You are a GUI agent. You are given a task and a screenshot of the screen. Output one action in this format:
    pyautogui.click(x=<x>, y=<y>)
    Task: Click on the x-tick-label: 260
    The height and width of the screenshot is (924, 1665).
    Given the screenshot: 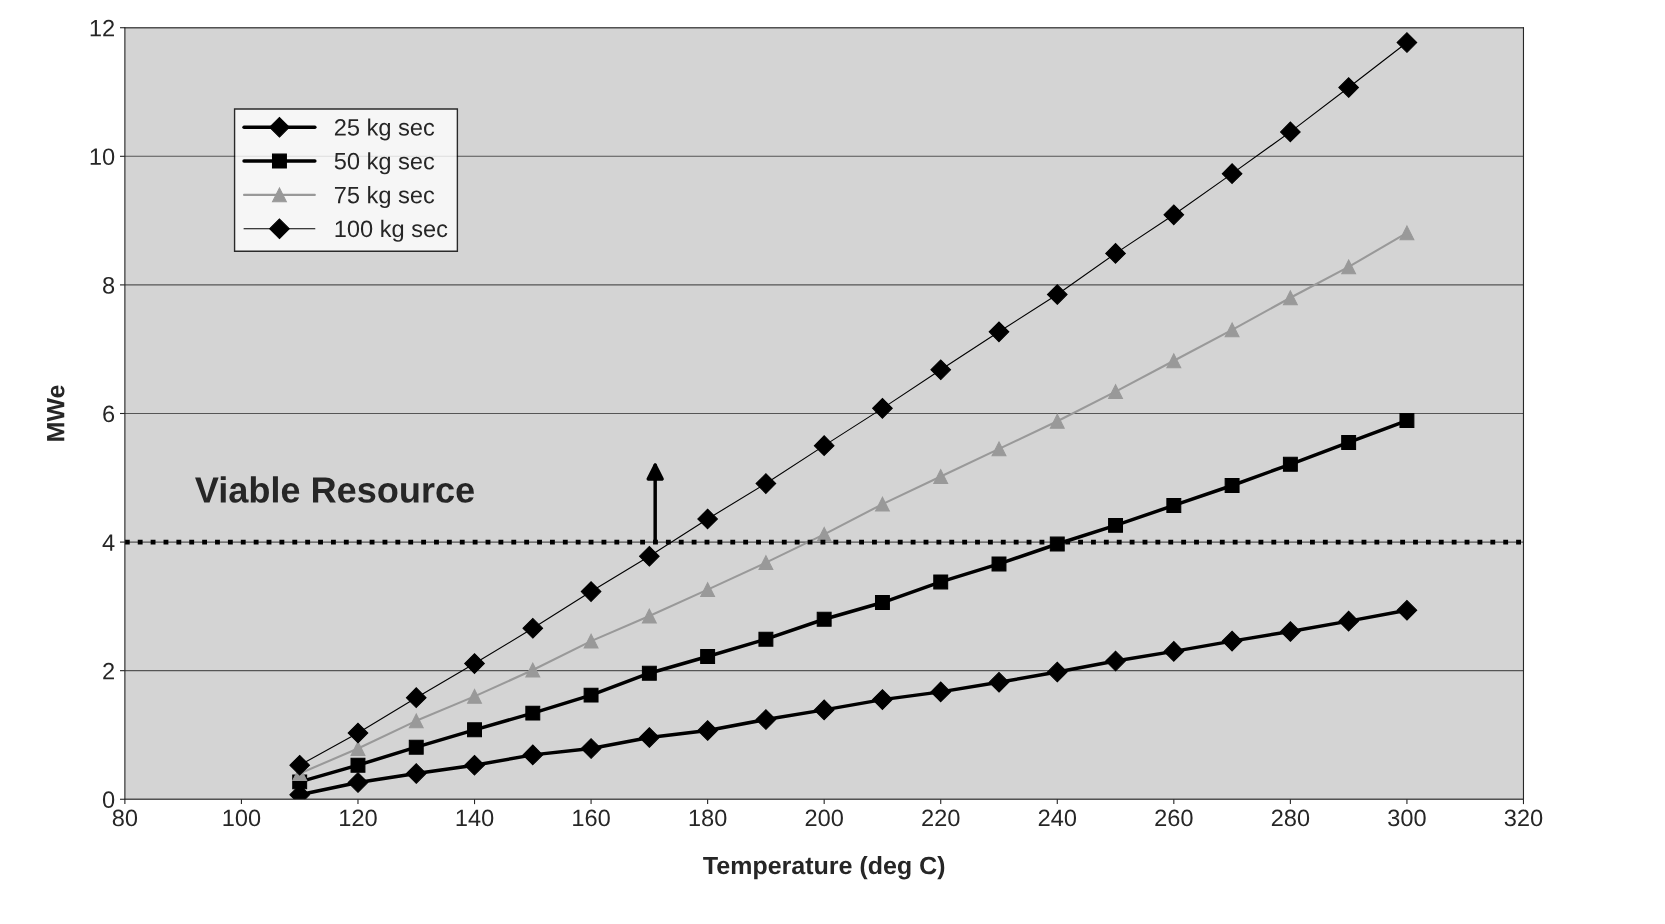 What is the action you would take?
    pyautogui.click(x=1174, y=818)
    